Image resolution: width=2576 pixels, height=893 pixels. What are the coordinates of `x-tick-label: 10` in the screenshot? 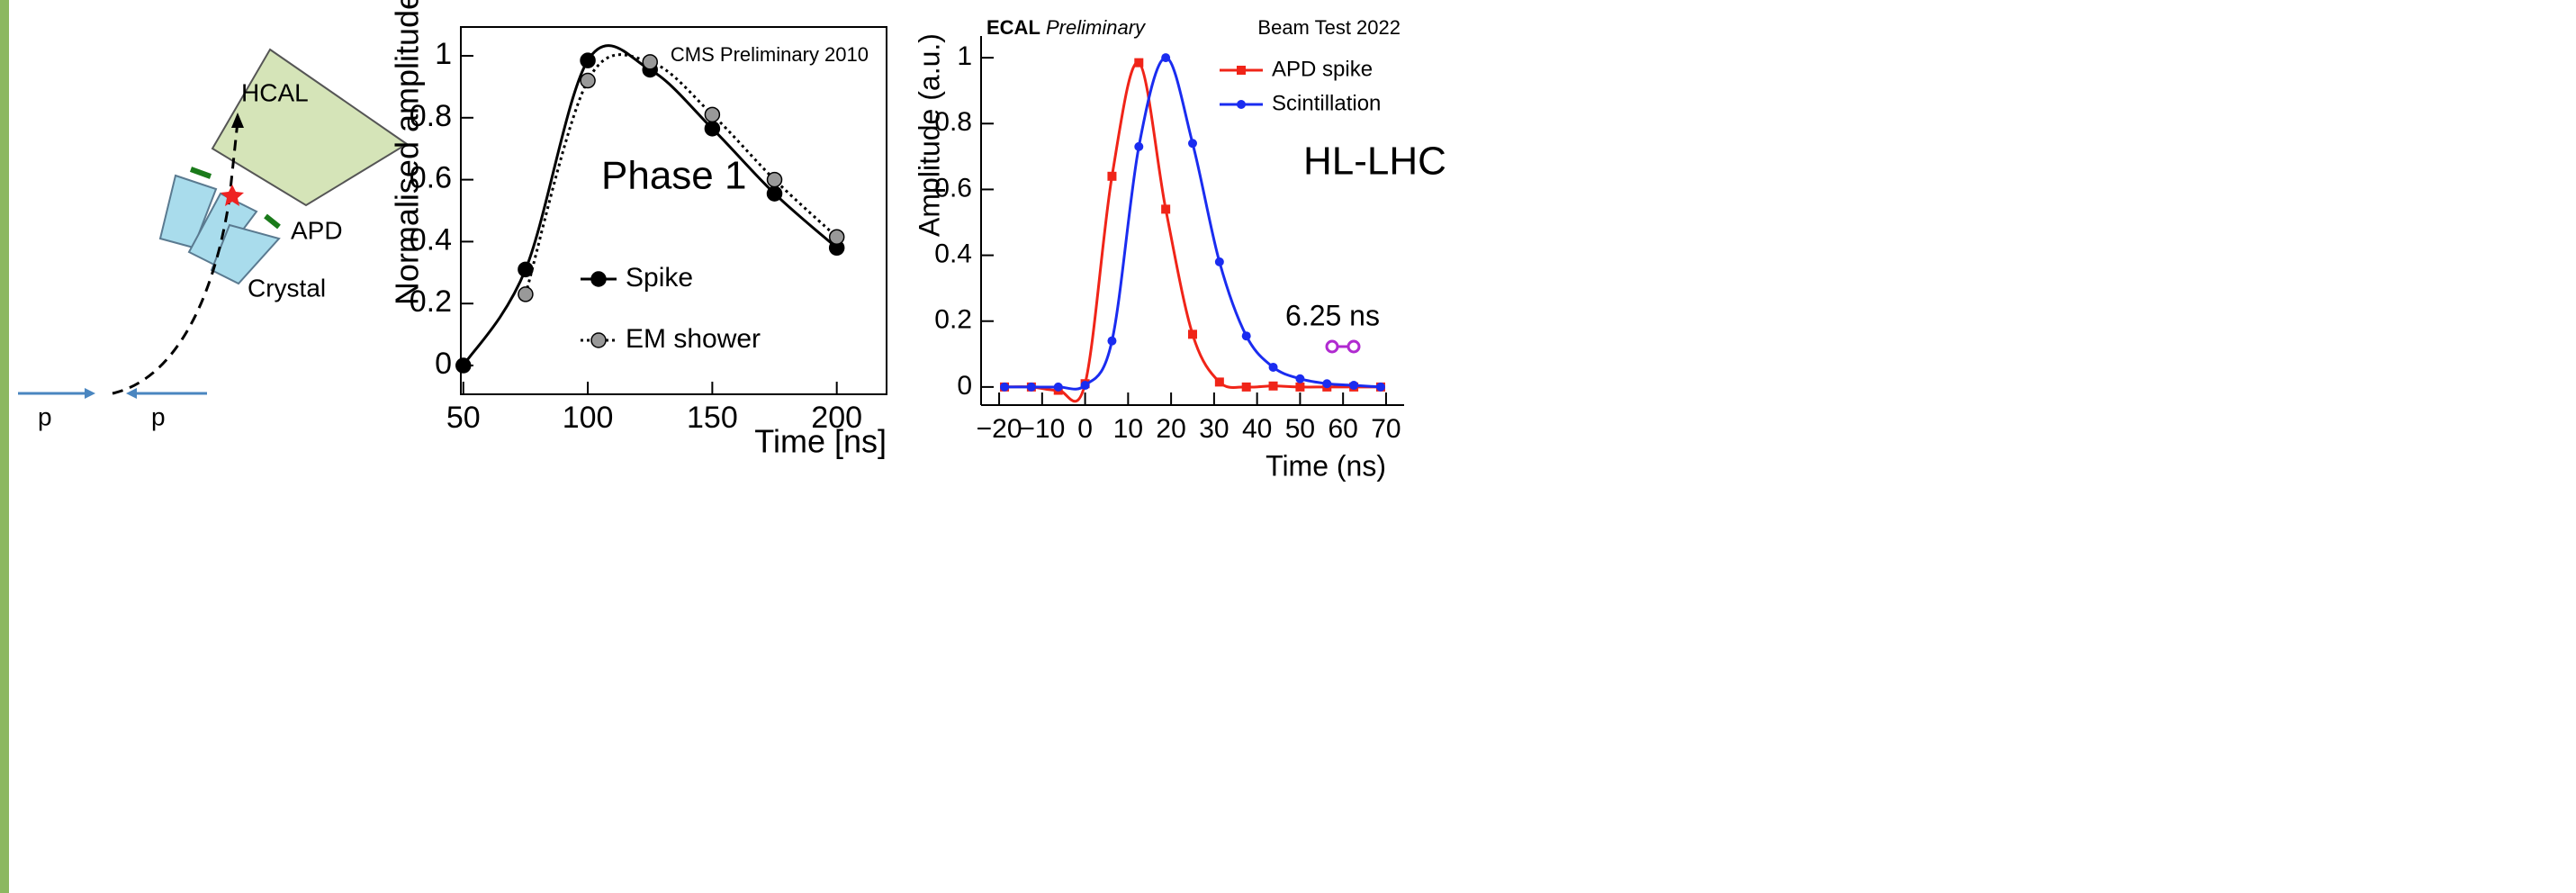 It's located at (1128, 429).